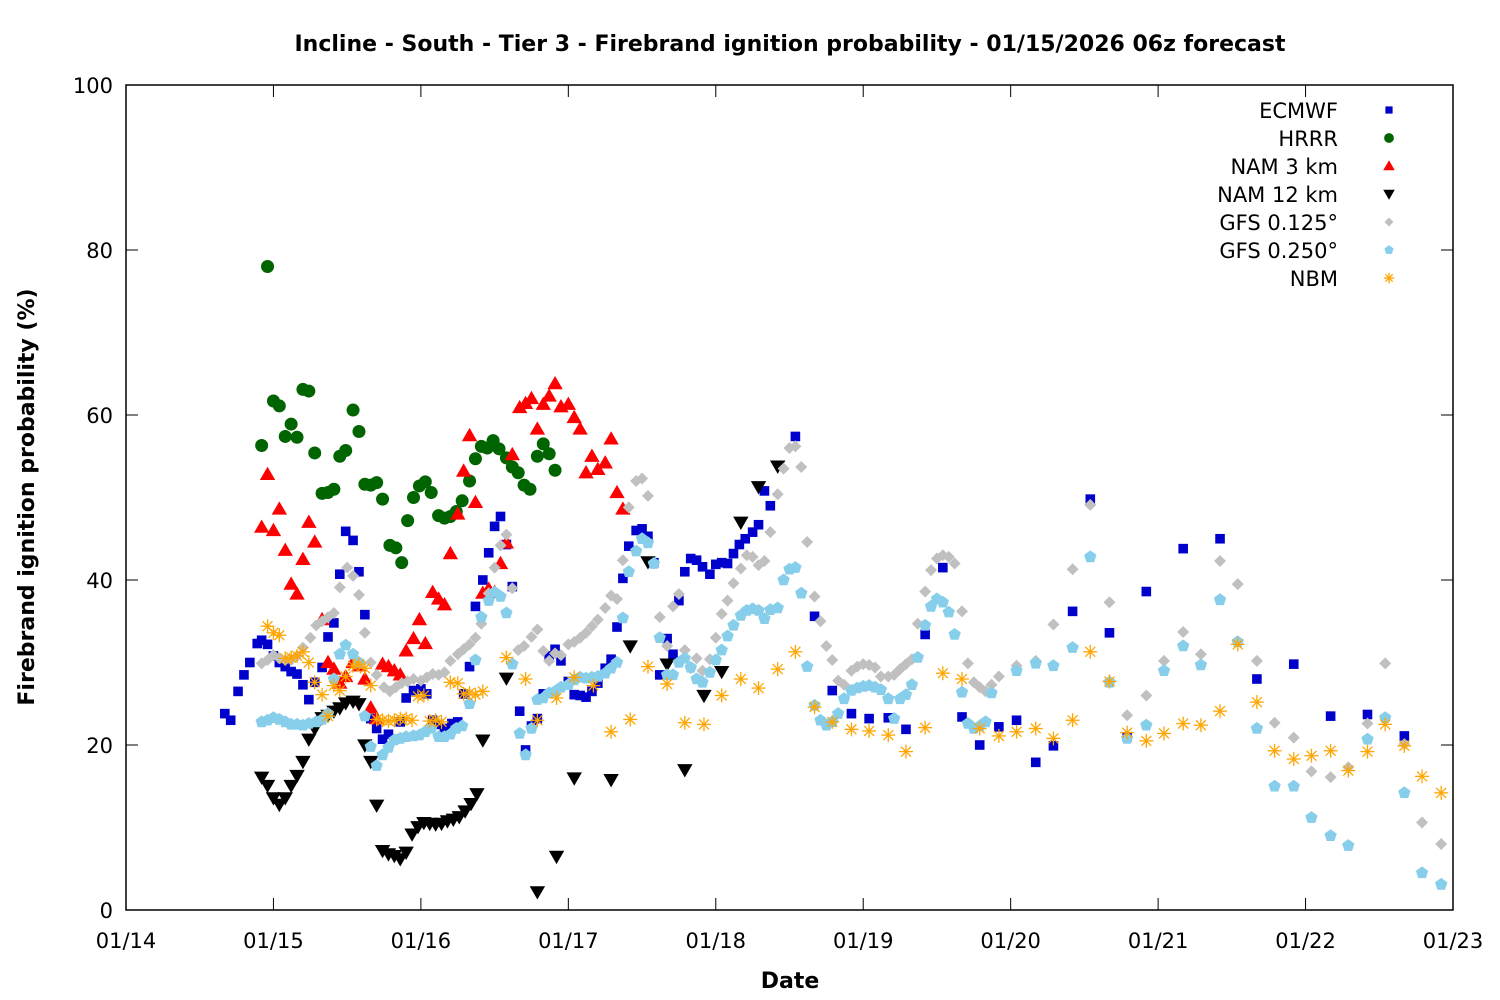  What do you see at coordinates (1277, 195) in the screenshot?
I see `legend-label: NAM 12 km` at bounding box center [1277, 195].